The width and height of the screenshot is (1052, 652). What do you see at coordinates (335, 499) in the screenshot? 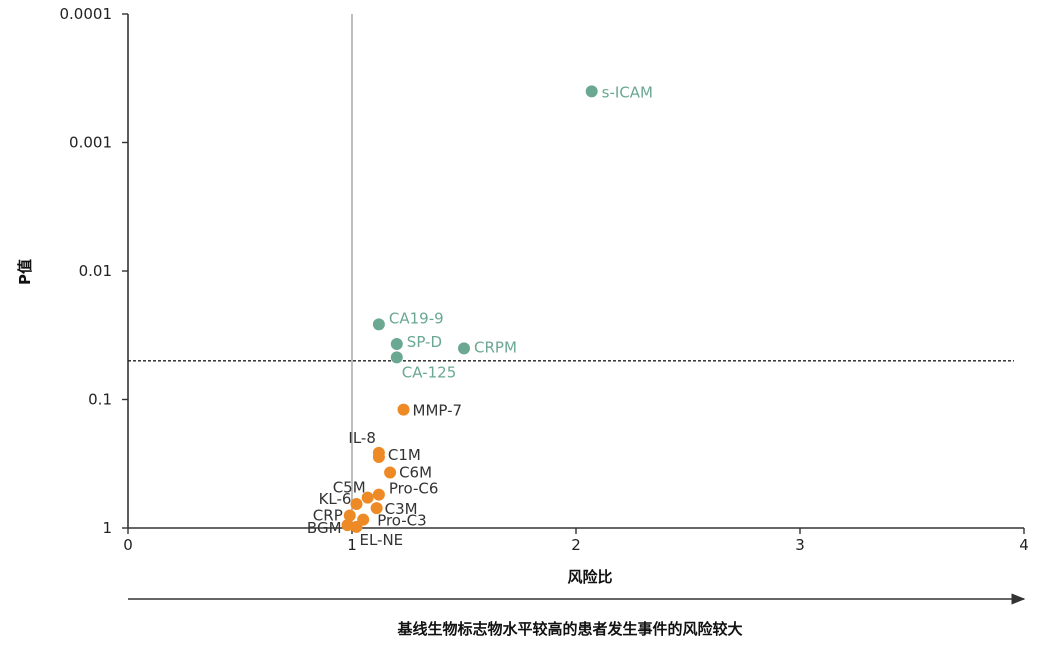
I see `label-kl-6: KL-6` at bounding box center [335, 499].